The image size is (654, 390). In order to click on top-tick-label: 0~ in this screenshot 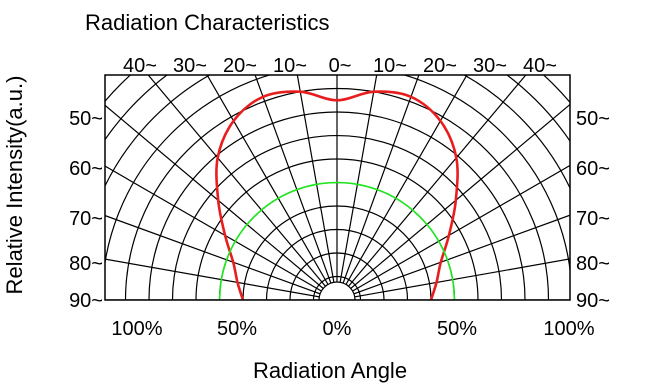, I will do `click(340, 66)`.